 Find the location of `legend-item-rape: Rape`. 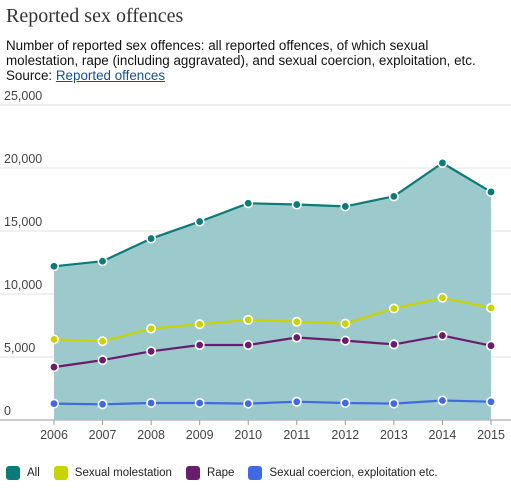

legend-item-rape: Rape is located at coordinates (210, 473).